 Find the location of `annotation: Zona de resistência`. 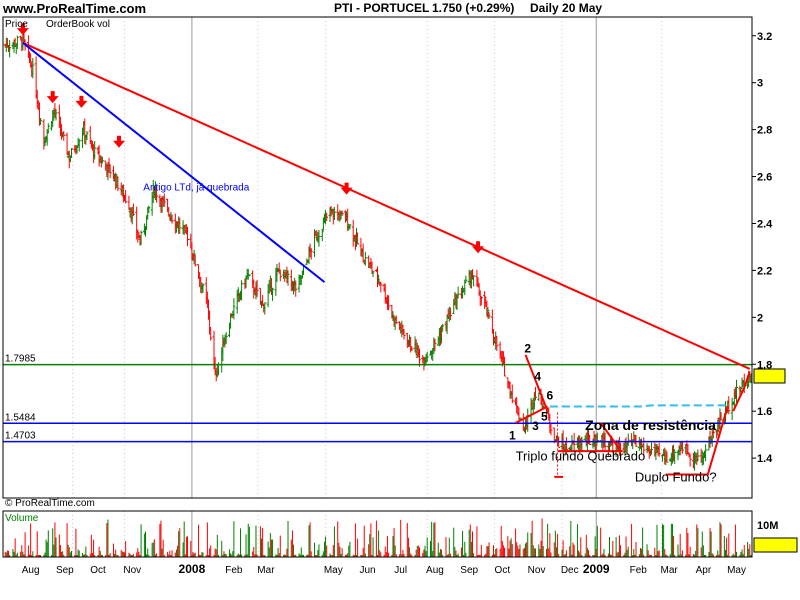

annotation: Zona de resistência is located at coordinates (650, 425).